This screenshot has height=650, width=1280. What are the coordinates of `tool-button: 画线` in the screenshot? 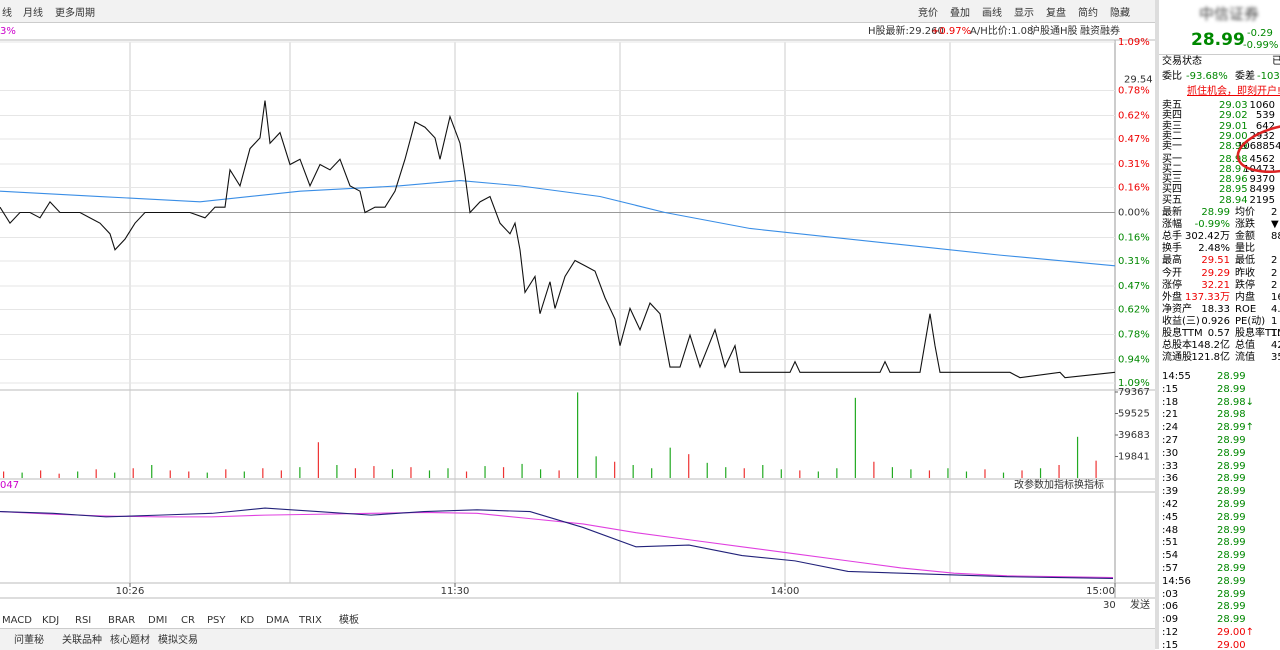 It's located at (992, 13).